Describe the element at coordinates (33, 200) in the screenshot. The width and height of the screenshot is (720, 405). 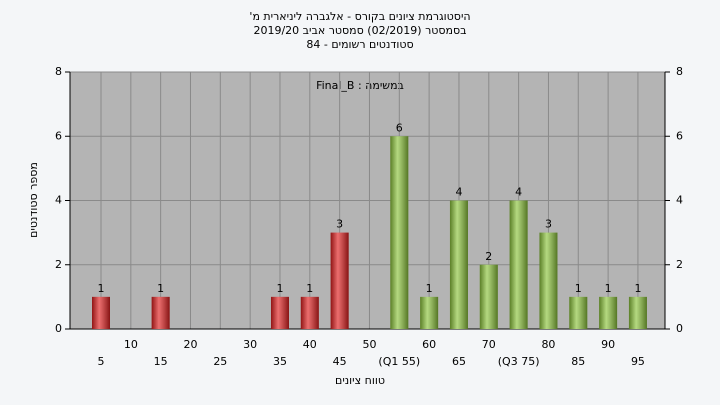
I see `y-axis-label: מספר סטודנטים` at that location.